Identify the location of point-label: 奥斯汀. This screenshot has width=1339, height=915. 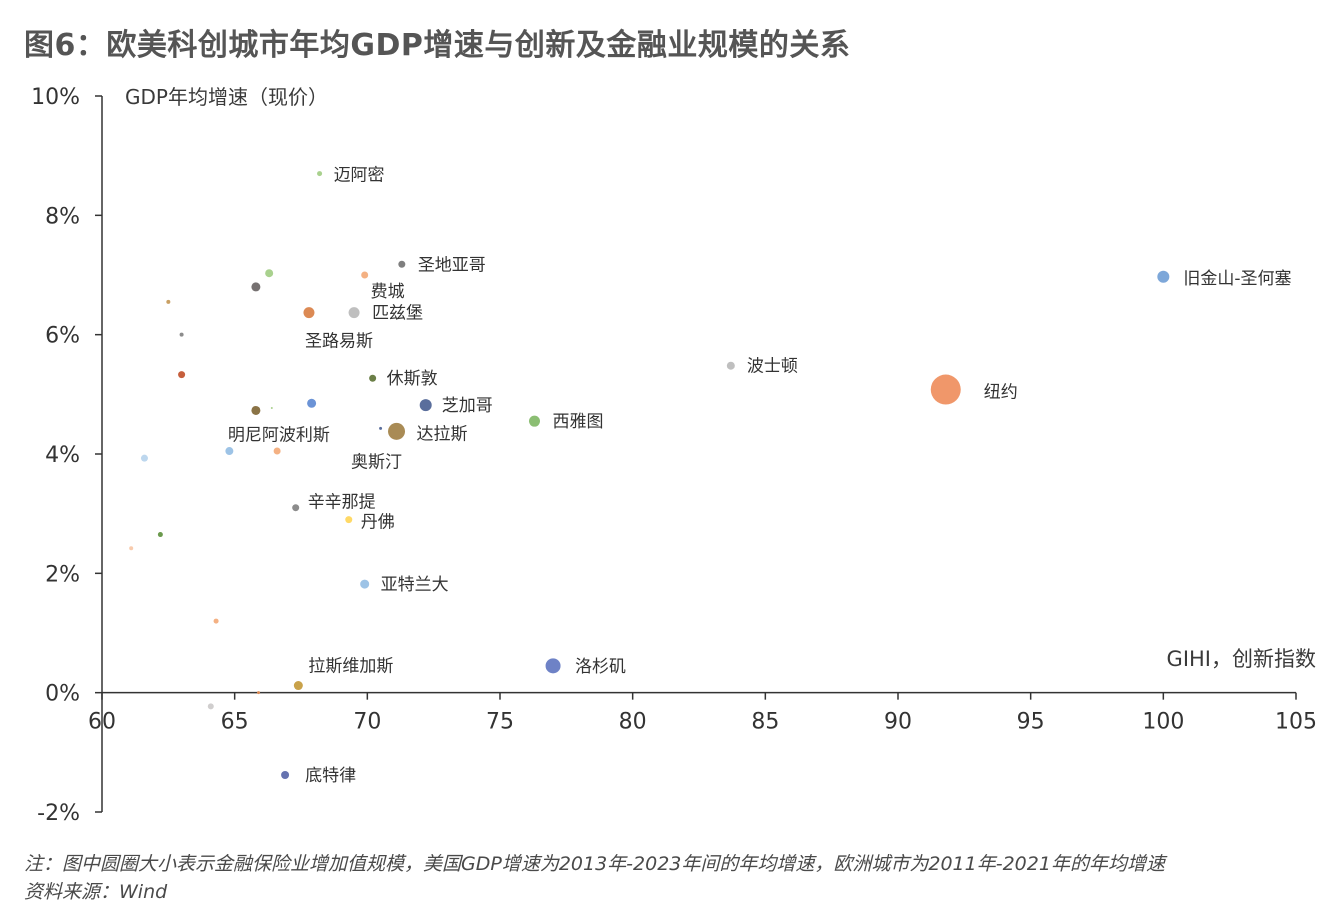
(376, 462).